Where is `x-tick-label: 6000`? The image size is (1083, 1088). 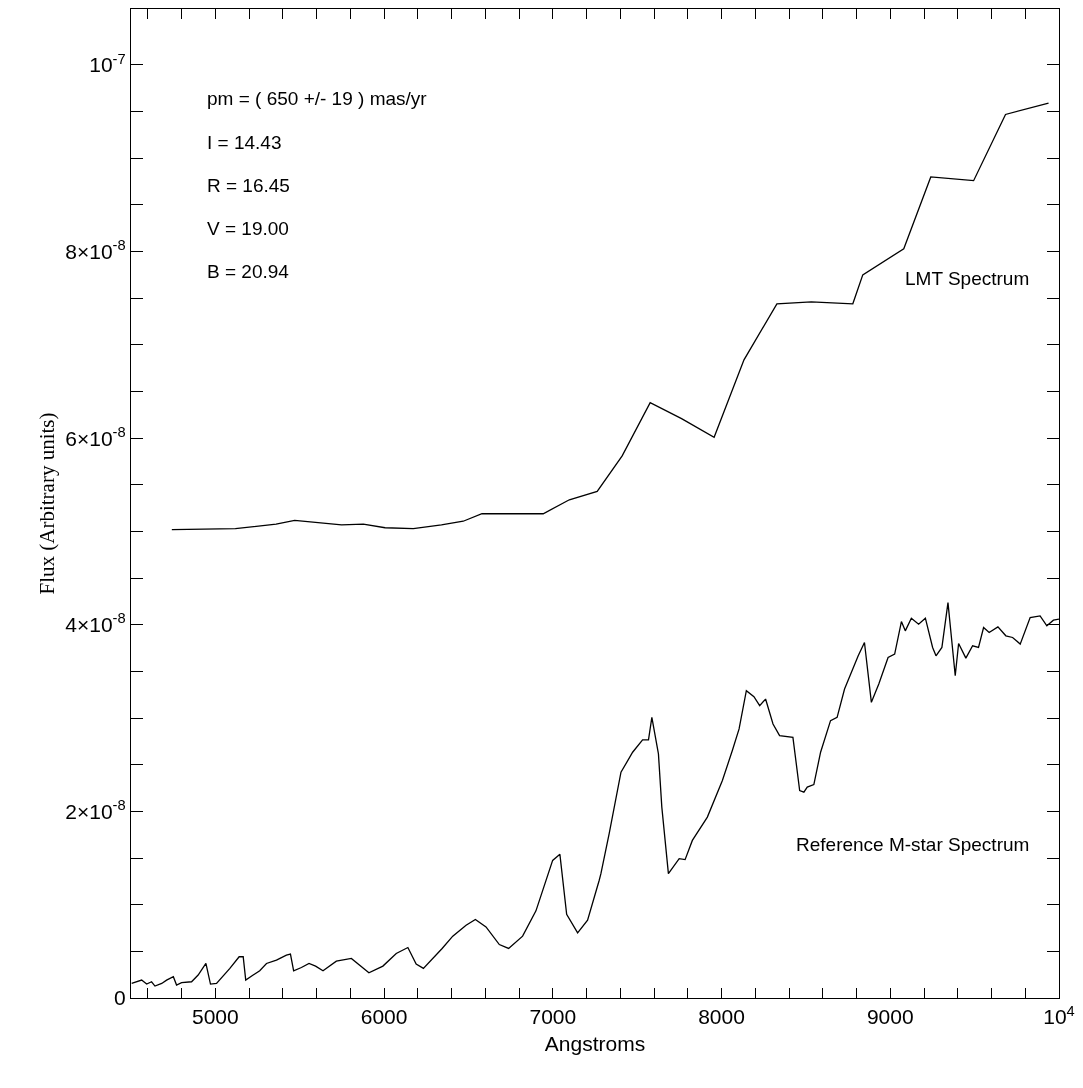 x-tick-label: 6000 is located at coordinates (384, 1017).